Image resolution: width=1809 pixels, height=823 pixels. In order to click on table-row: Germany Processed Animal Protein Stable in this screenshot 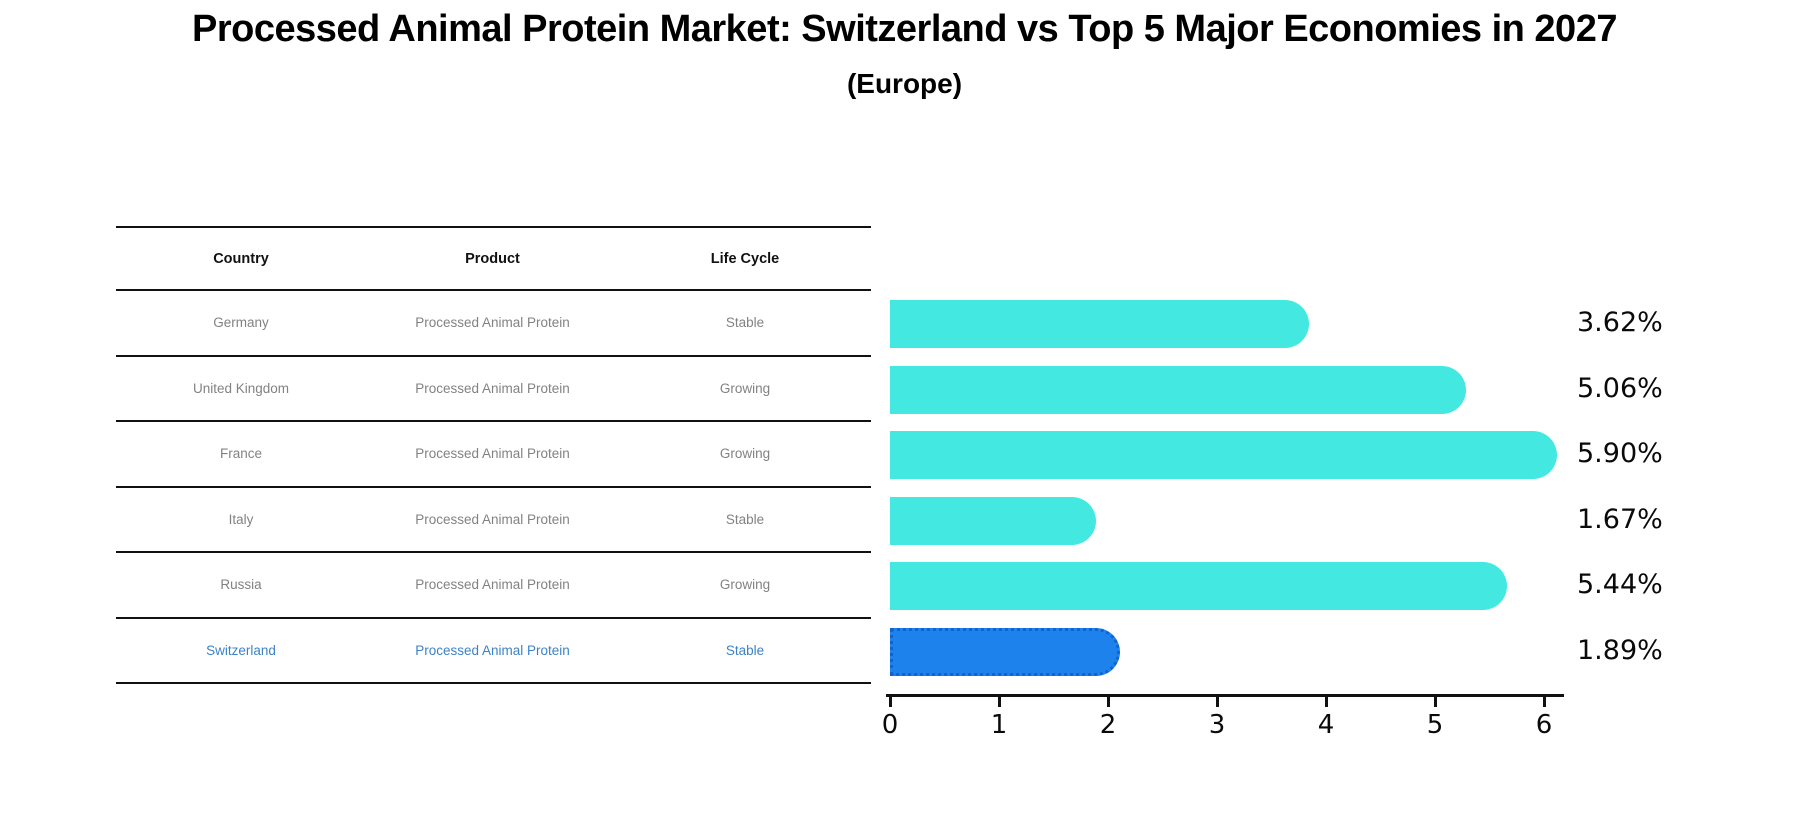, I will do `click(493, 324)`.